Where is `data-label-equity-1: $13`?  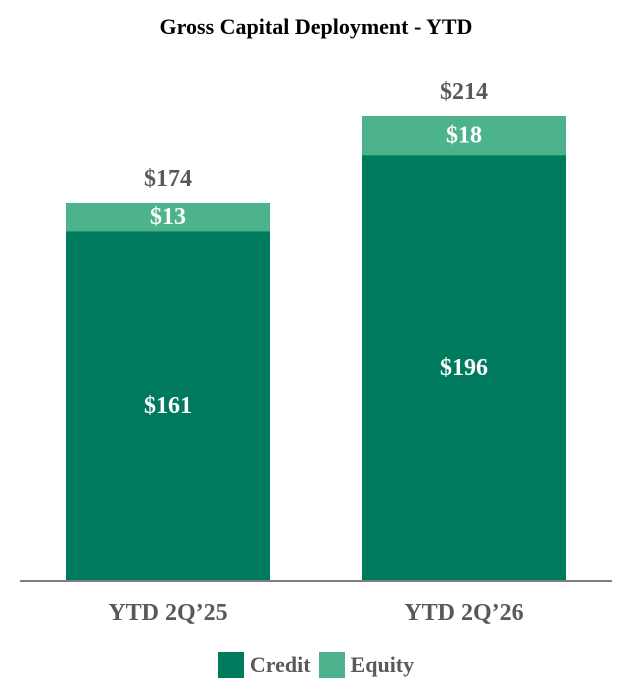
data-label-equity-1: $13 is located at coordinates (168, 217).